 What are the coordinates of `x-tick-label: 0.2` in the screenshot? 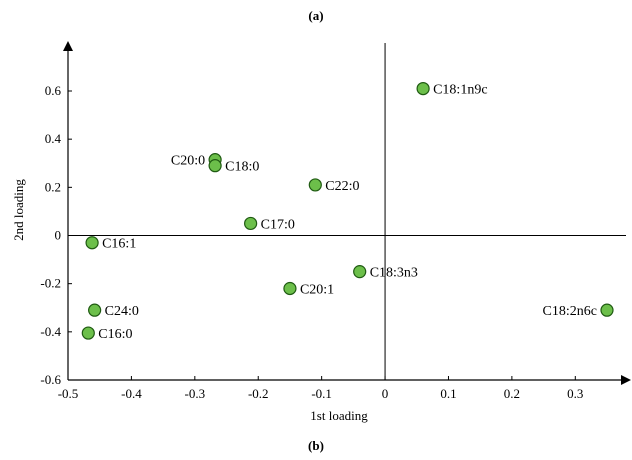 It's located at (512, 393).